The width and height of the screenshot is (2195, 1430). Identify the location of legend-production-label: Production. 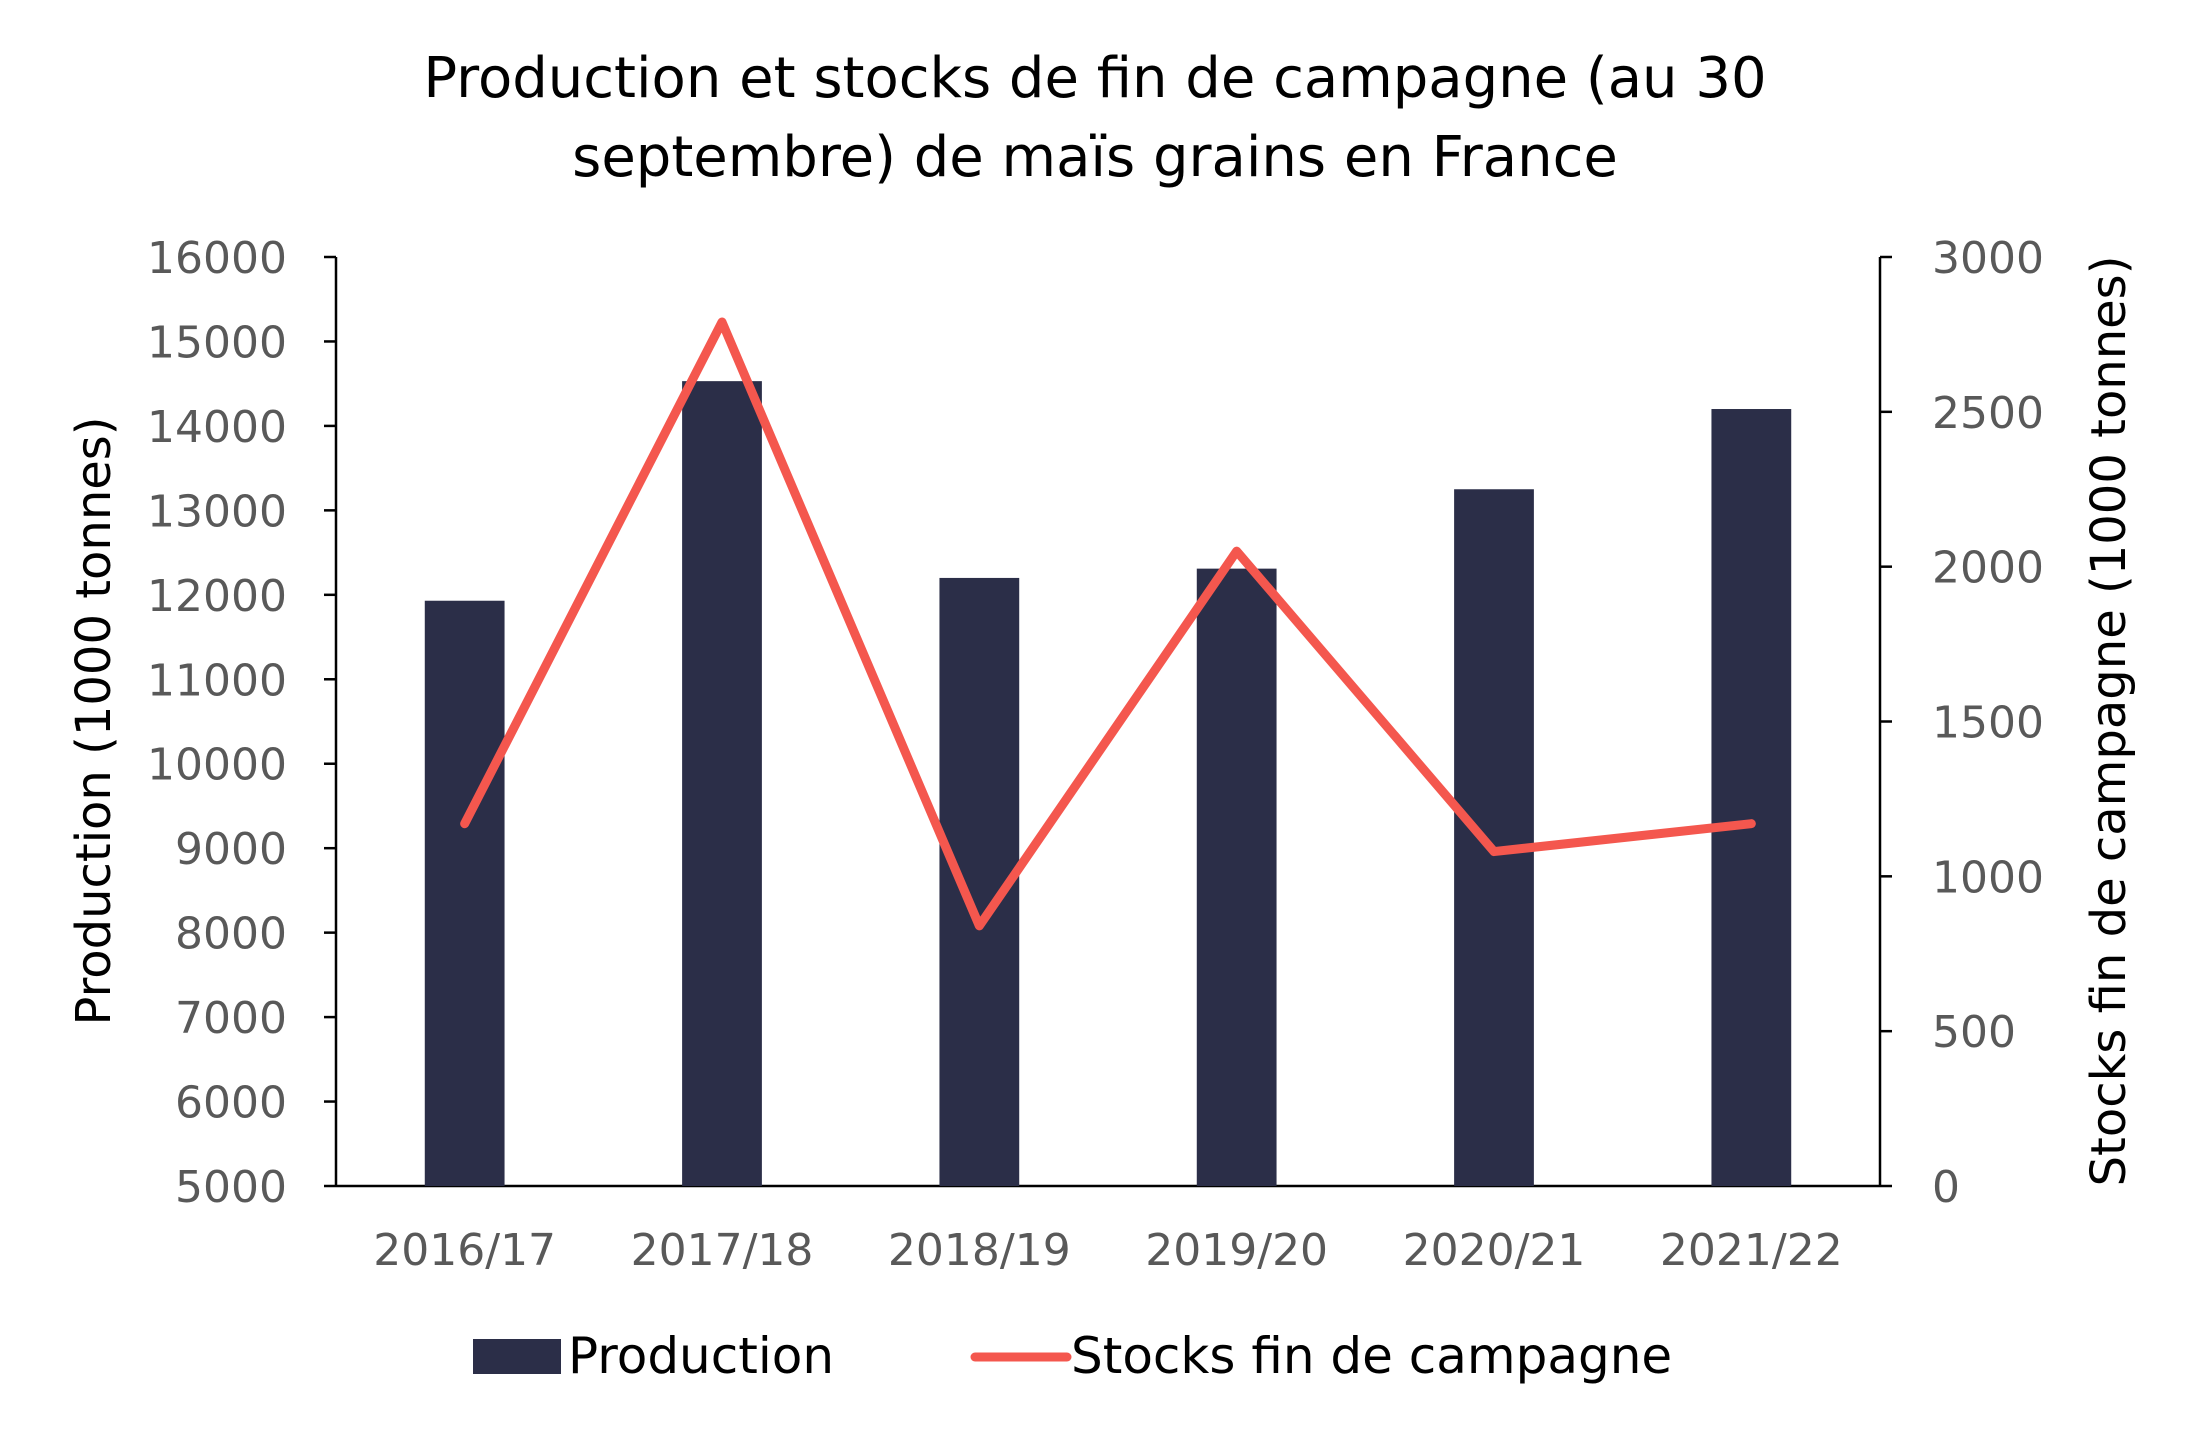
(701, 1356).